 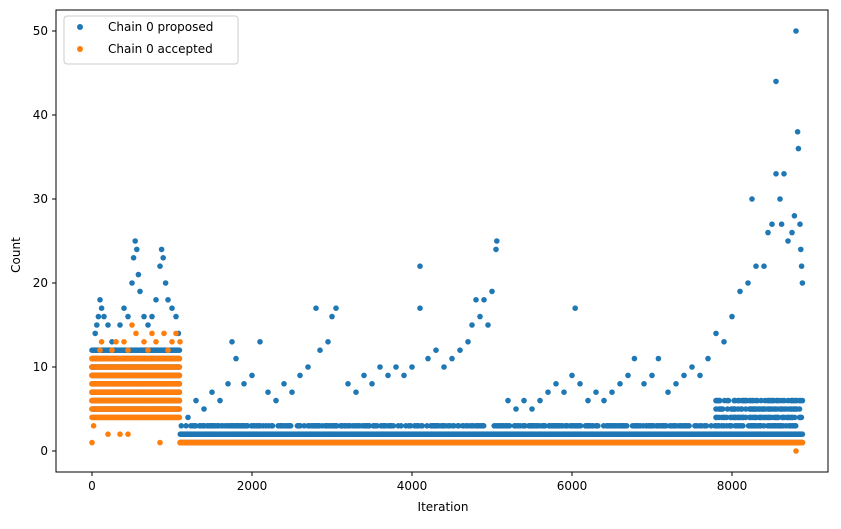 I want to click on x-axis-label: Iteration, so click(x=443, y=507).